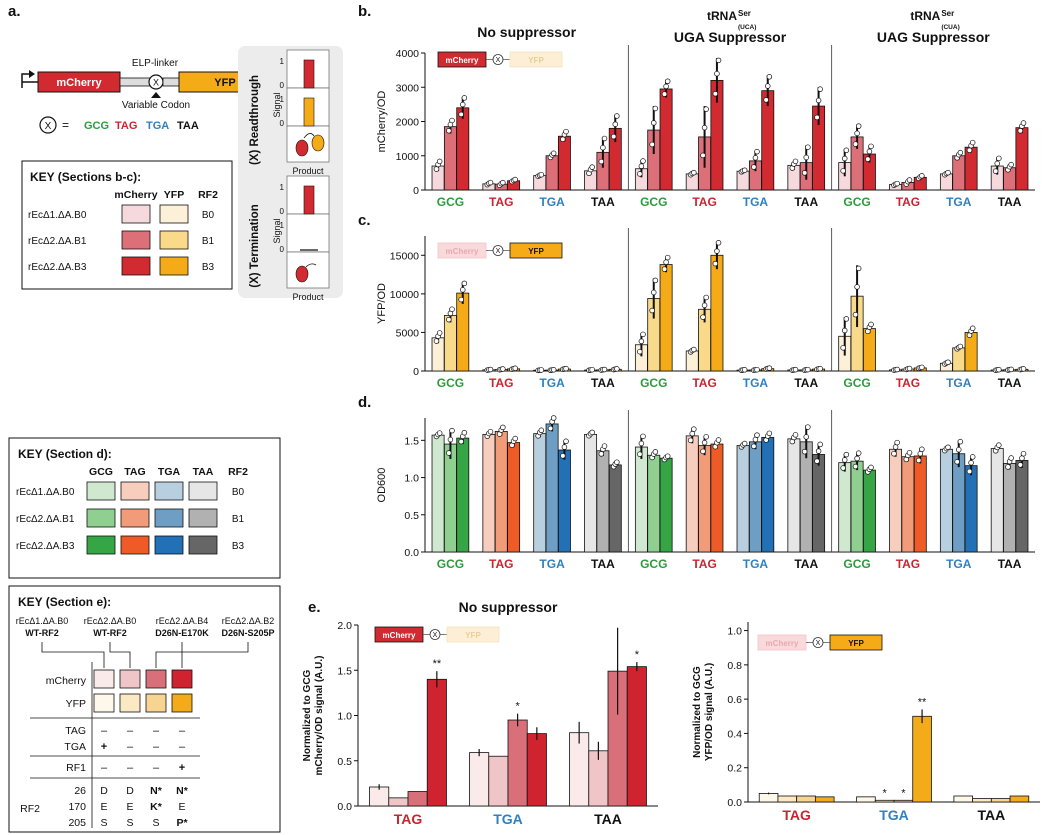 Image resolution: width=1055 pixels, height=835 pixels. I want to click on codon-label-TGA: TGA, so click(157, 126).